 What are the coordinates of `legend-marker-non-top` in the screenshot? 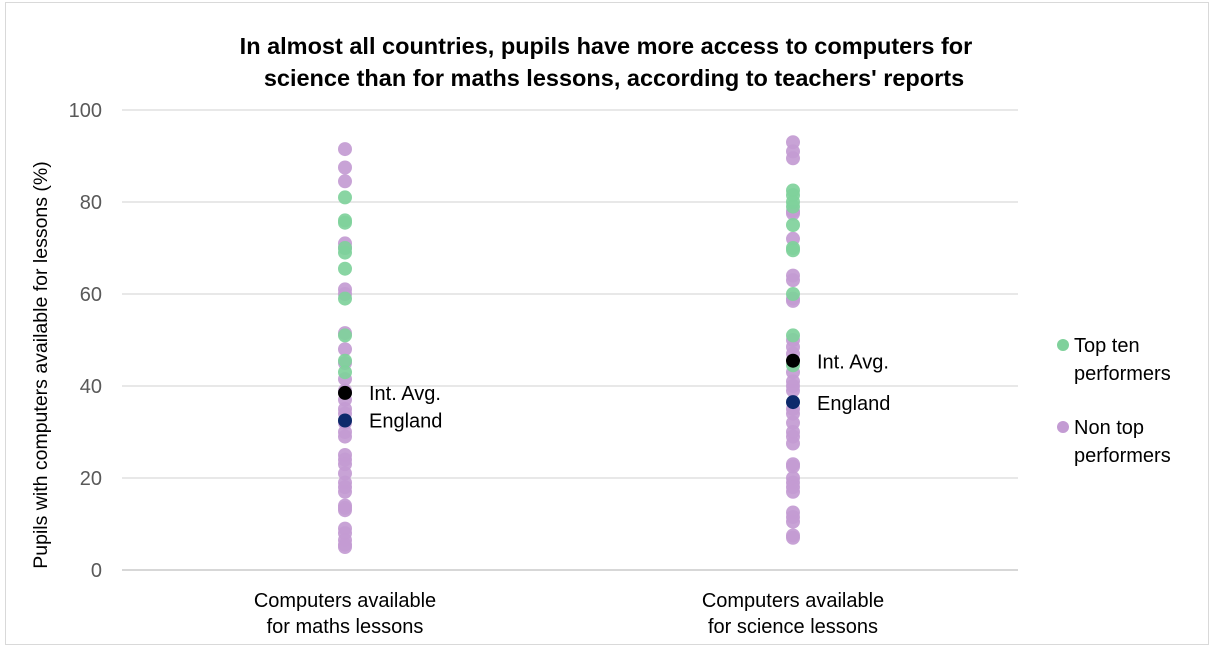 It's located at (1063, 427).